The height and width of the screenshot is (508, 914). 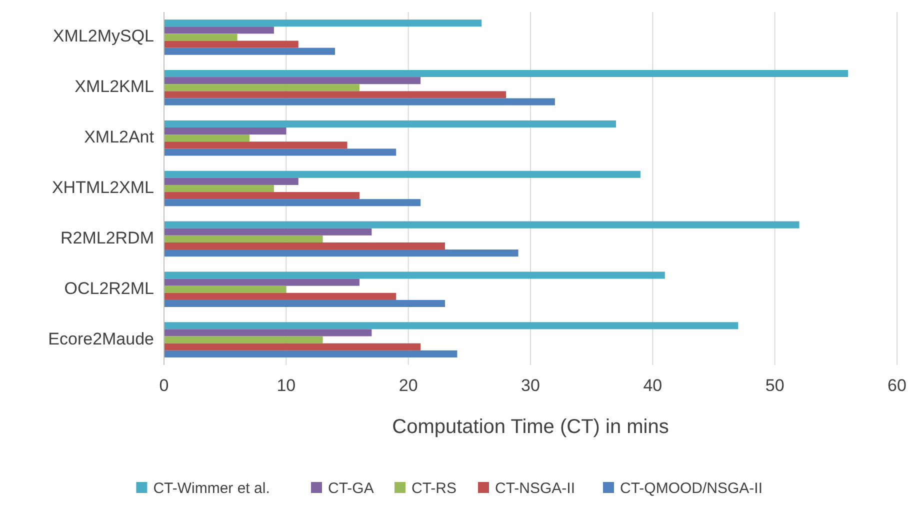 What do you see at coordinates (652, 385) in the screenshot?
I see `x-tick-label: 40` at bounding box center [652, 385].